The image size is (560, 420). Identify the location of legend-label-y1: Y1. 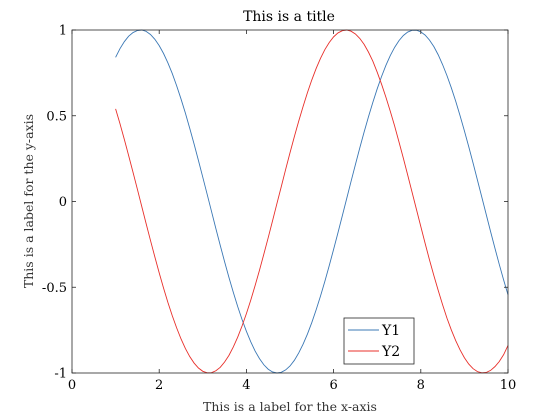
(390, 331).